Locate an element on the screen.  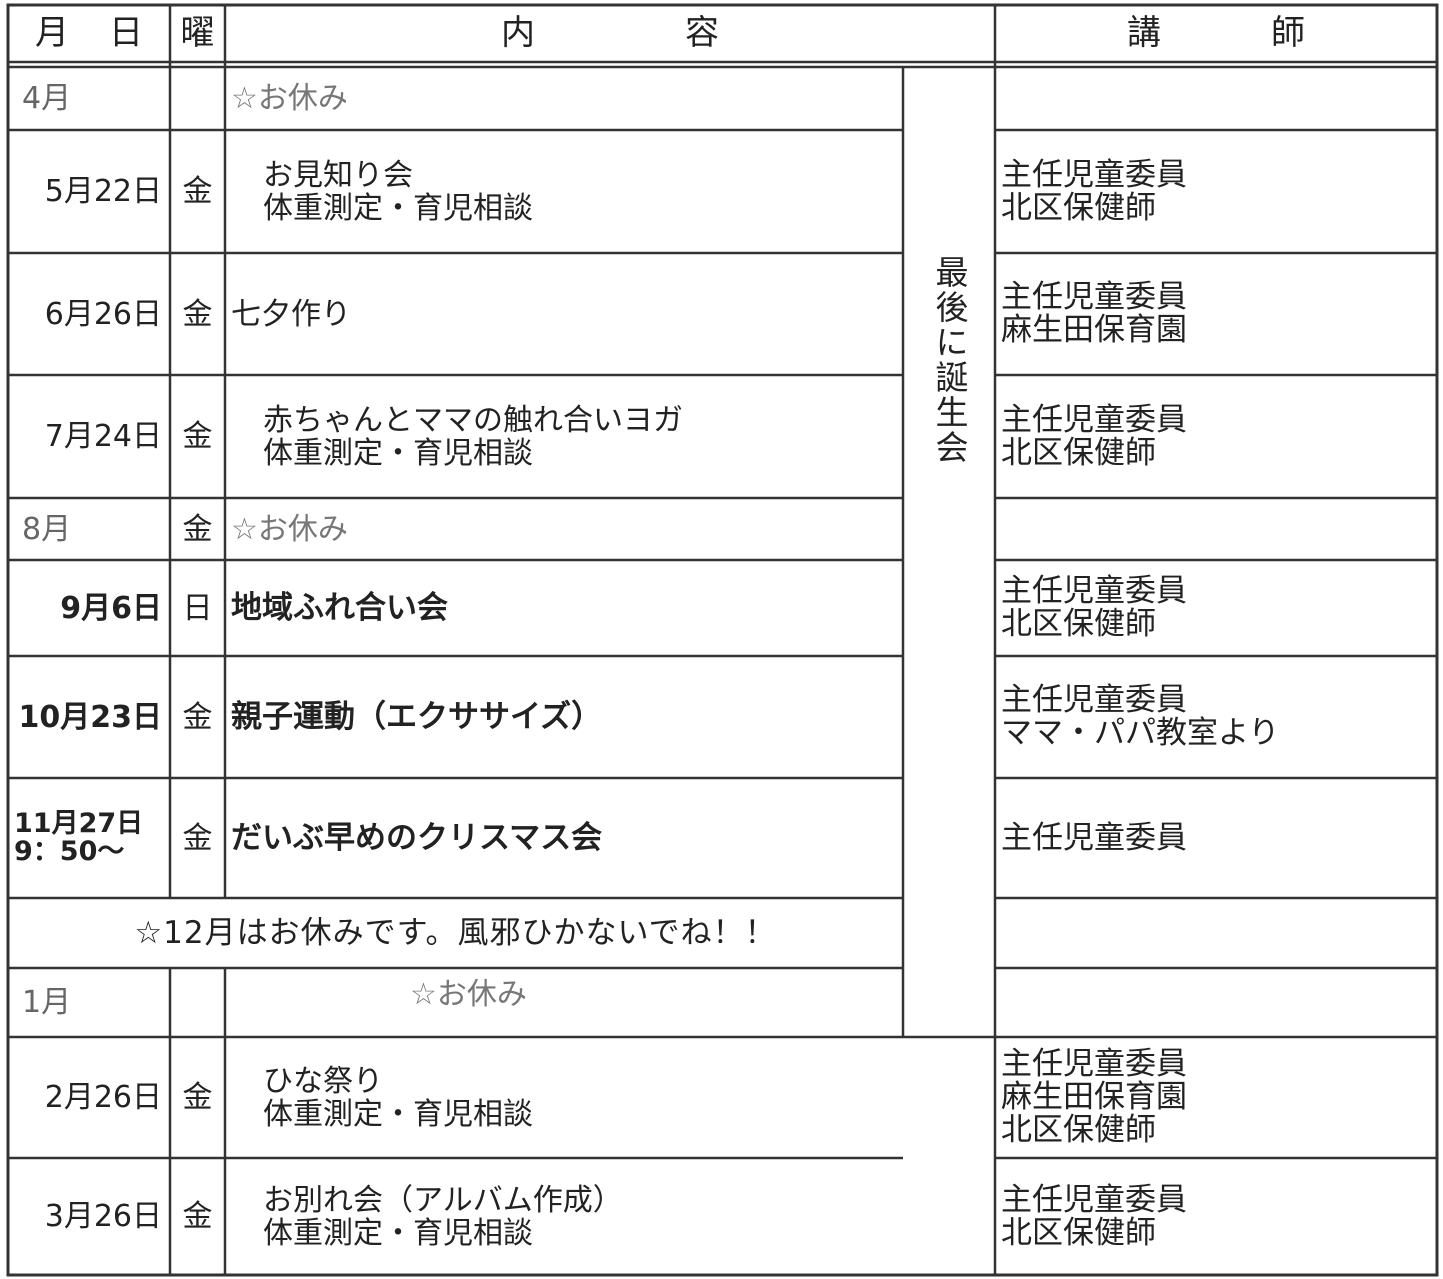
date-cell: 6月26日 is located at coordinates (89, 314).